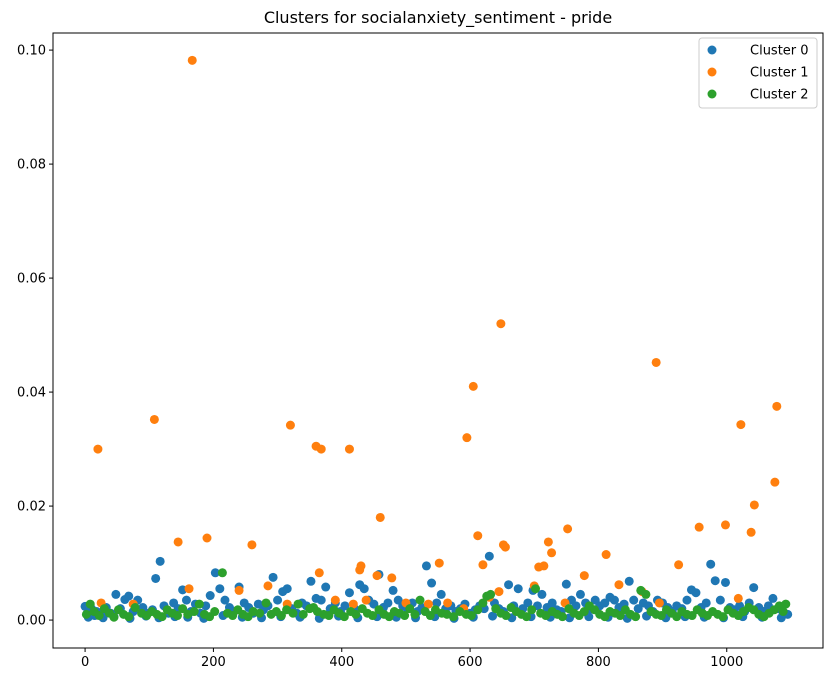  What do you see at coordinates (213, 662) in the screenshot?
I see `x-tick-label: 200` at bounding box center [213, 662].